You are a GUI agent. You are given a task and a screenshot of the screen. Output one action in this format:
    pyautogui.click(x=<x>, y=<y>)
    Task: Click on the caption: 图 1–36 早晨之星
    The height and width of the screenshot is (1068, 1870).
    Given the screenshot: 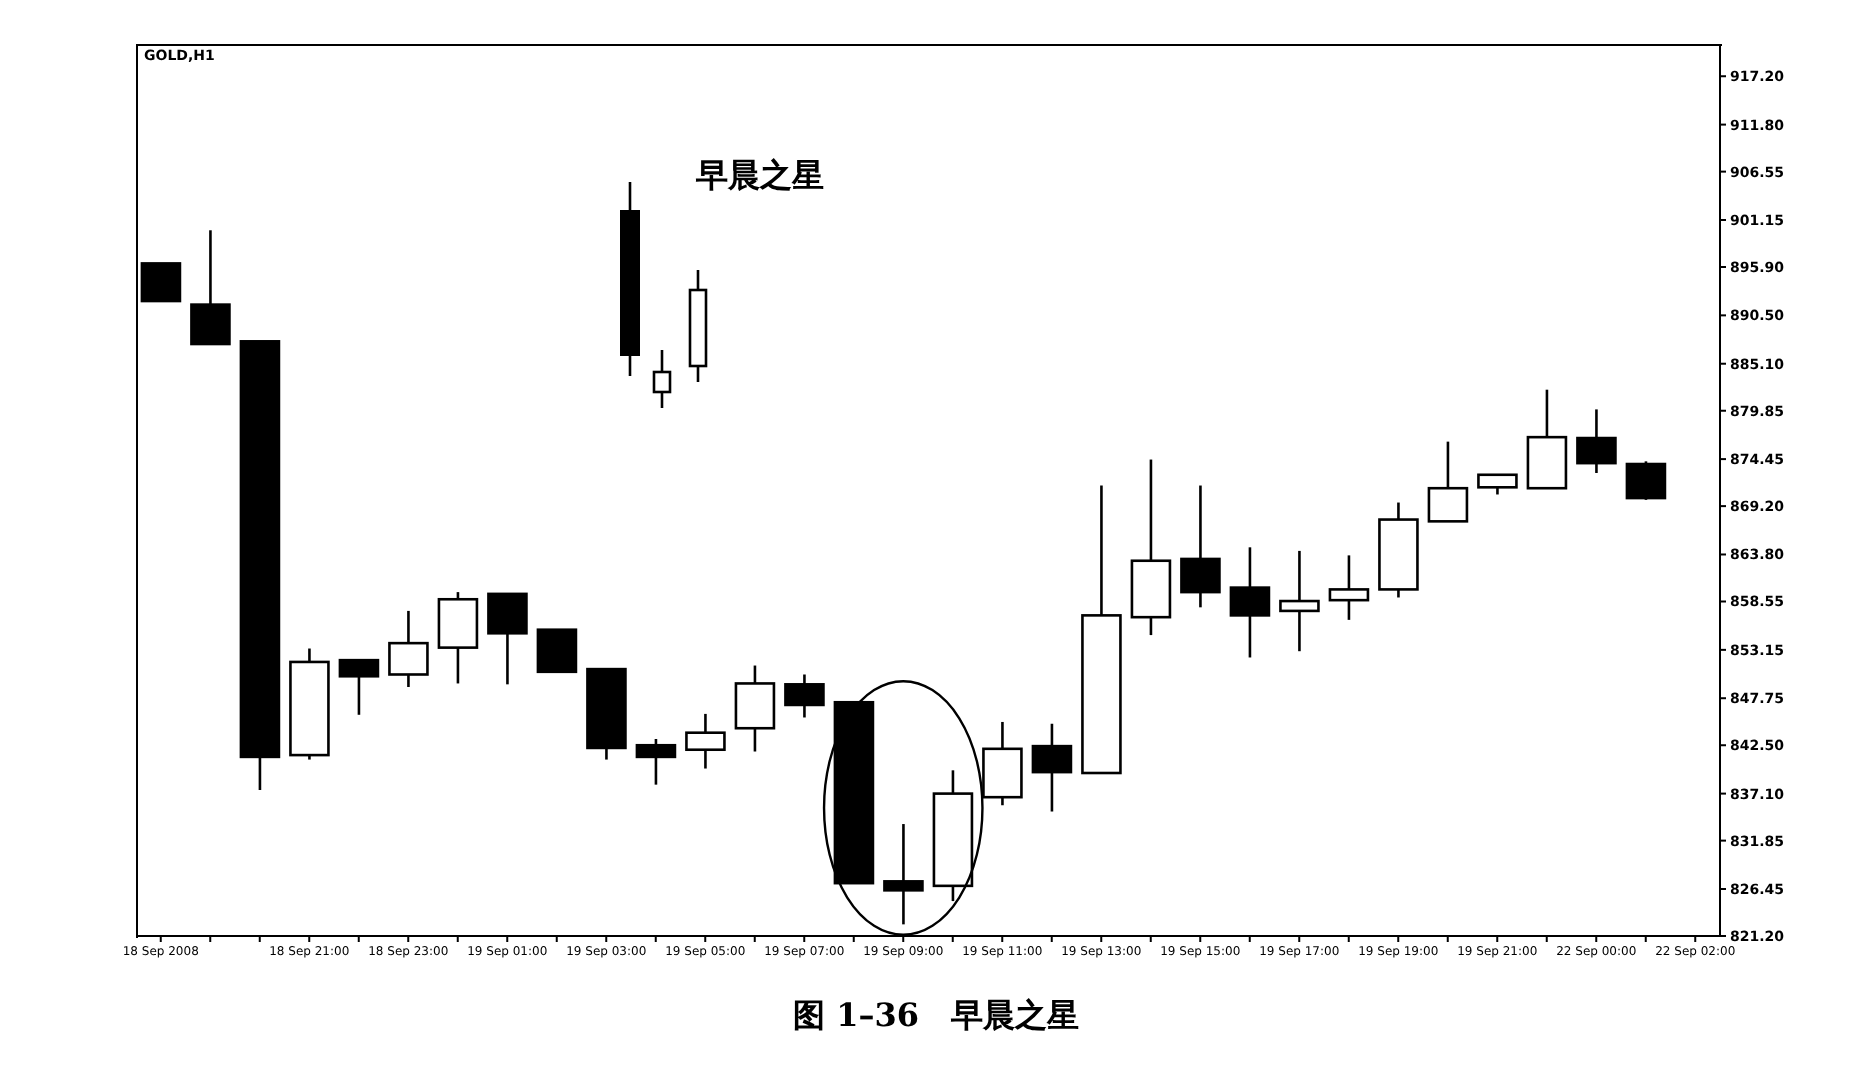 What is the action you would take?
    pyautogui.click(x=936, y=1017)
    